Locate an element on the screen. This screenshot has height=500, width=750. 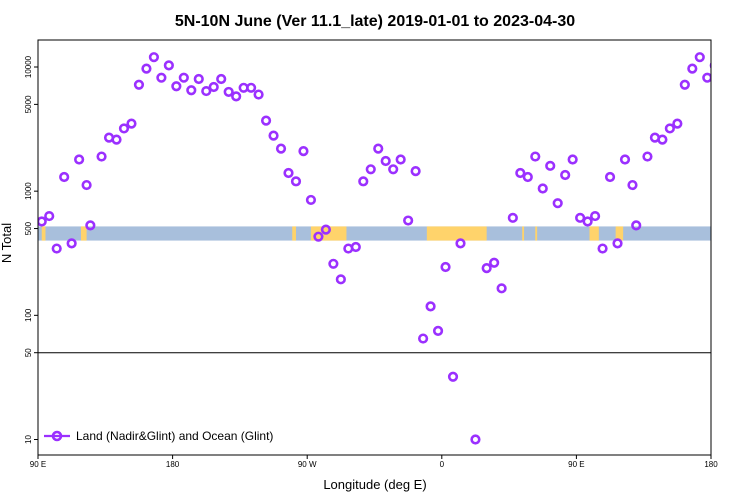
x-tick-label: 0 is located at coordinates (442, 464).